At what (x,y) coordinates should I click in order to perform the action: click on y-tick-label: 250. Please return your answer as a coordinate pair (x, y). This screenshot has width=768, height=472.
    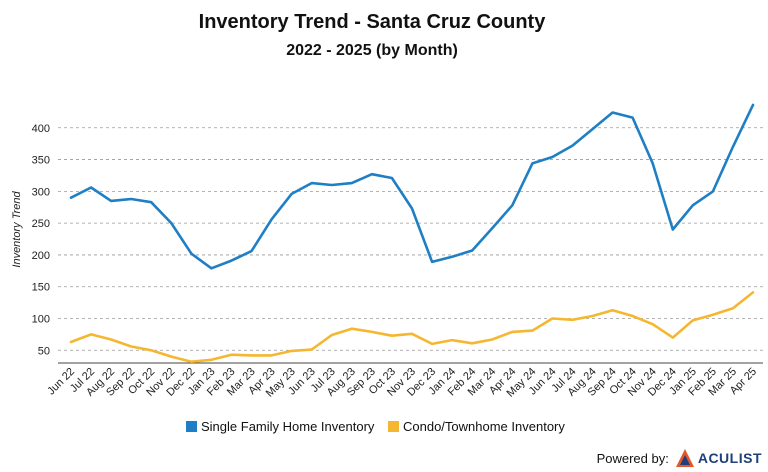
    Looking at the image, I should click on (41, 224).